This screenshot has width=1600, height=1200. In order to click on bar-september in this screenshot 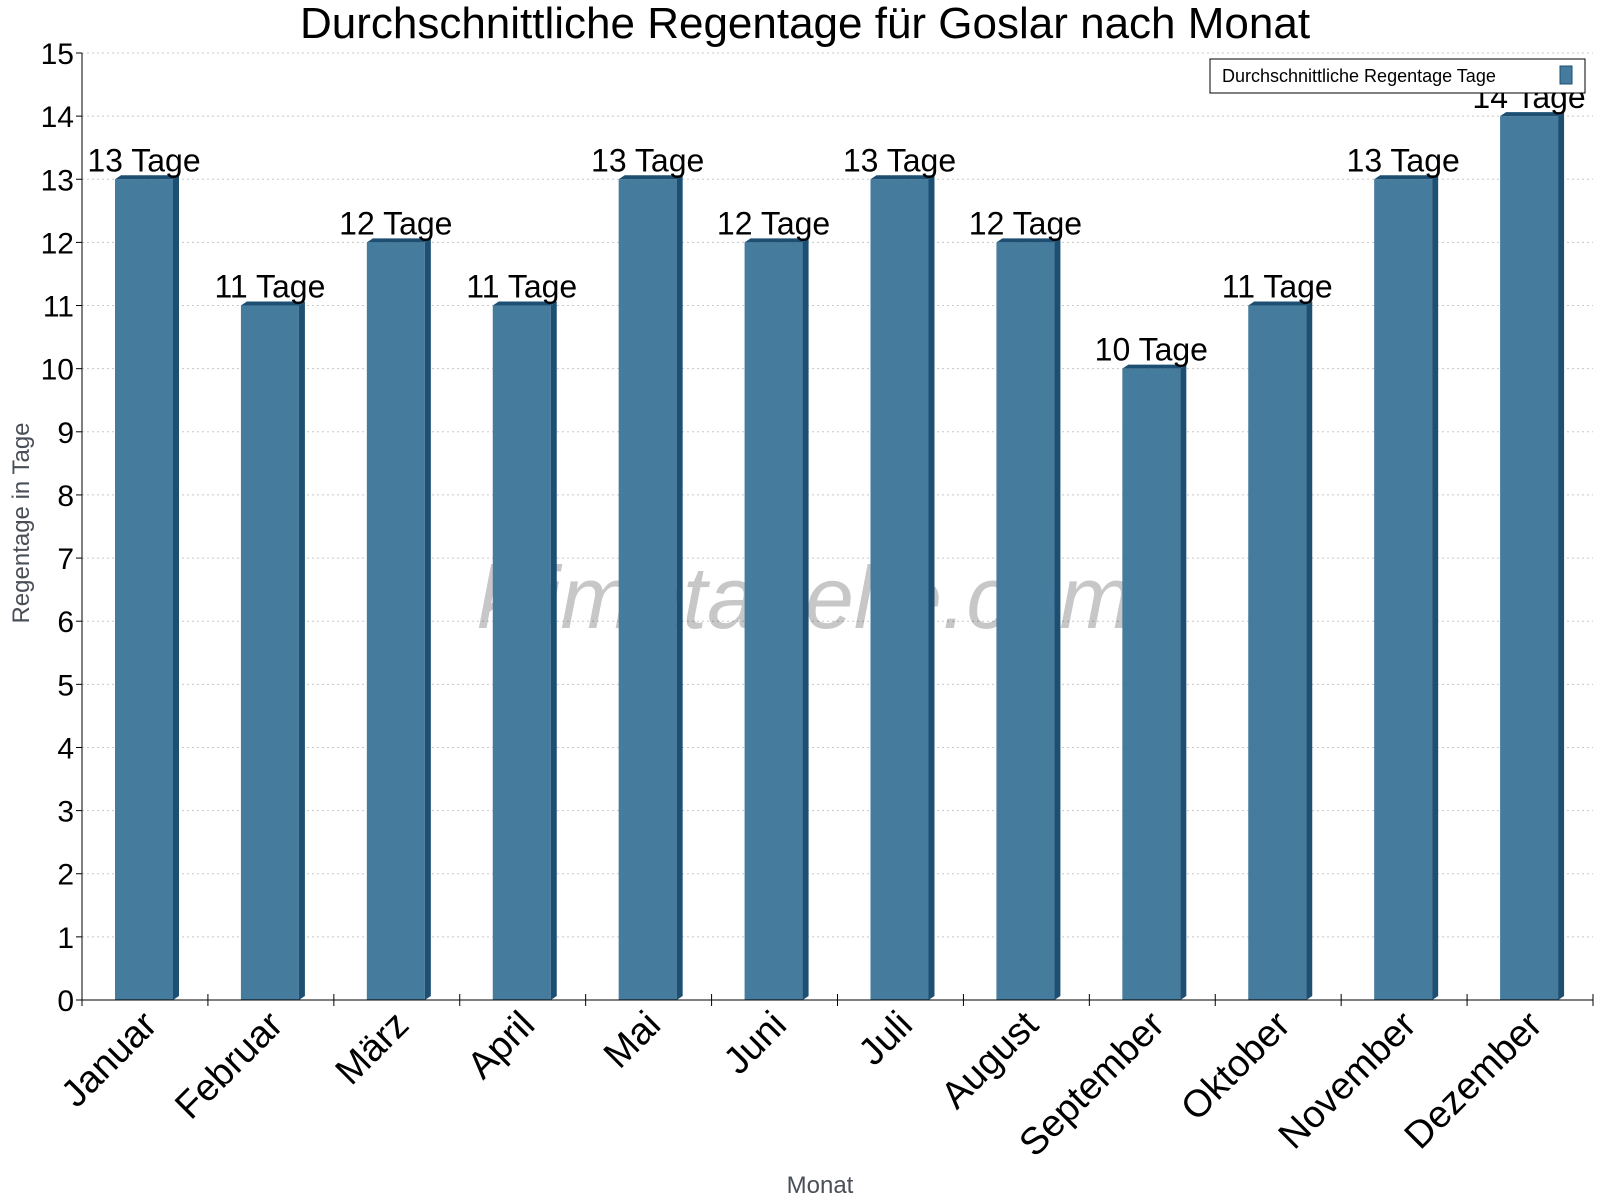, I will do `click(1154, 682)`.